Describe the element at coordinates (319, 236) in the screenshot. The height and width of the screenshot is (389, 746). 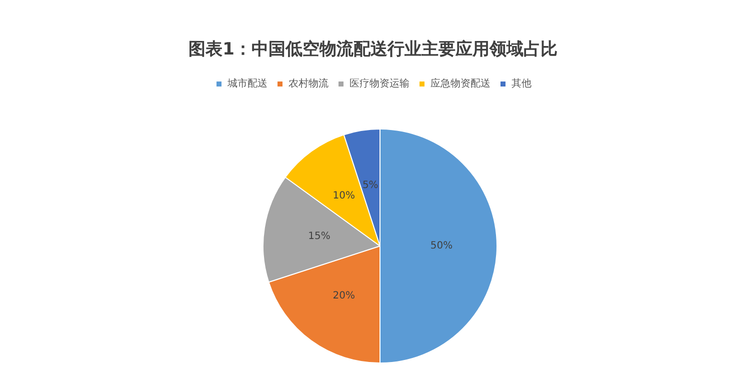
I see `data-label: 15%` at that location.